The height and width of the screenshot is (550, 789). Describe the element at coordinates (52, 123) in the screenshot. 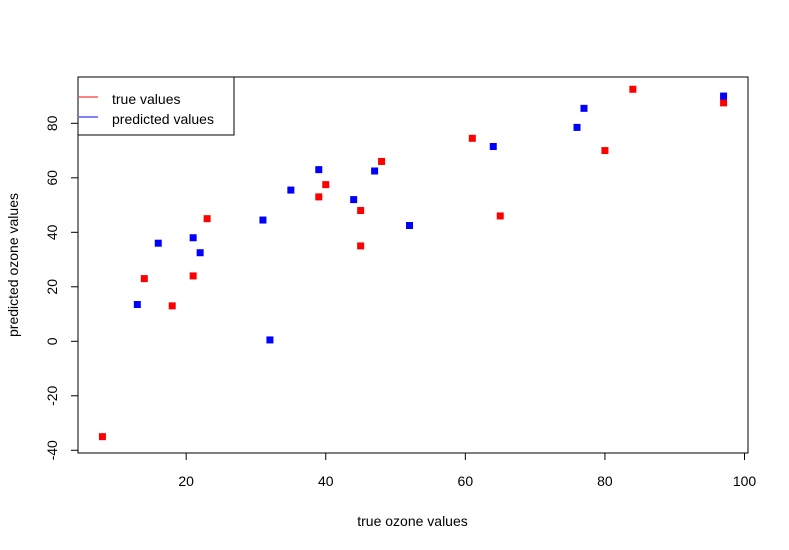

I see `y-tick-label: 80` at that location.